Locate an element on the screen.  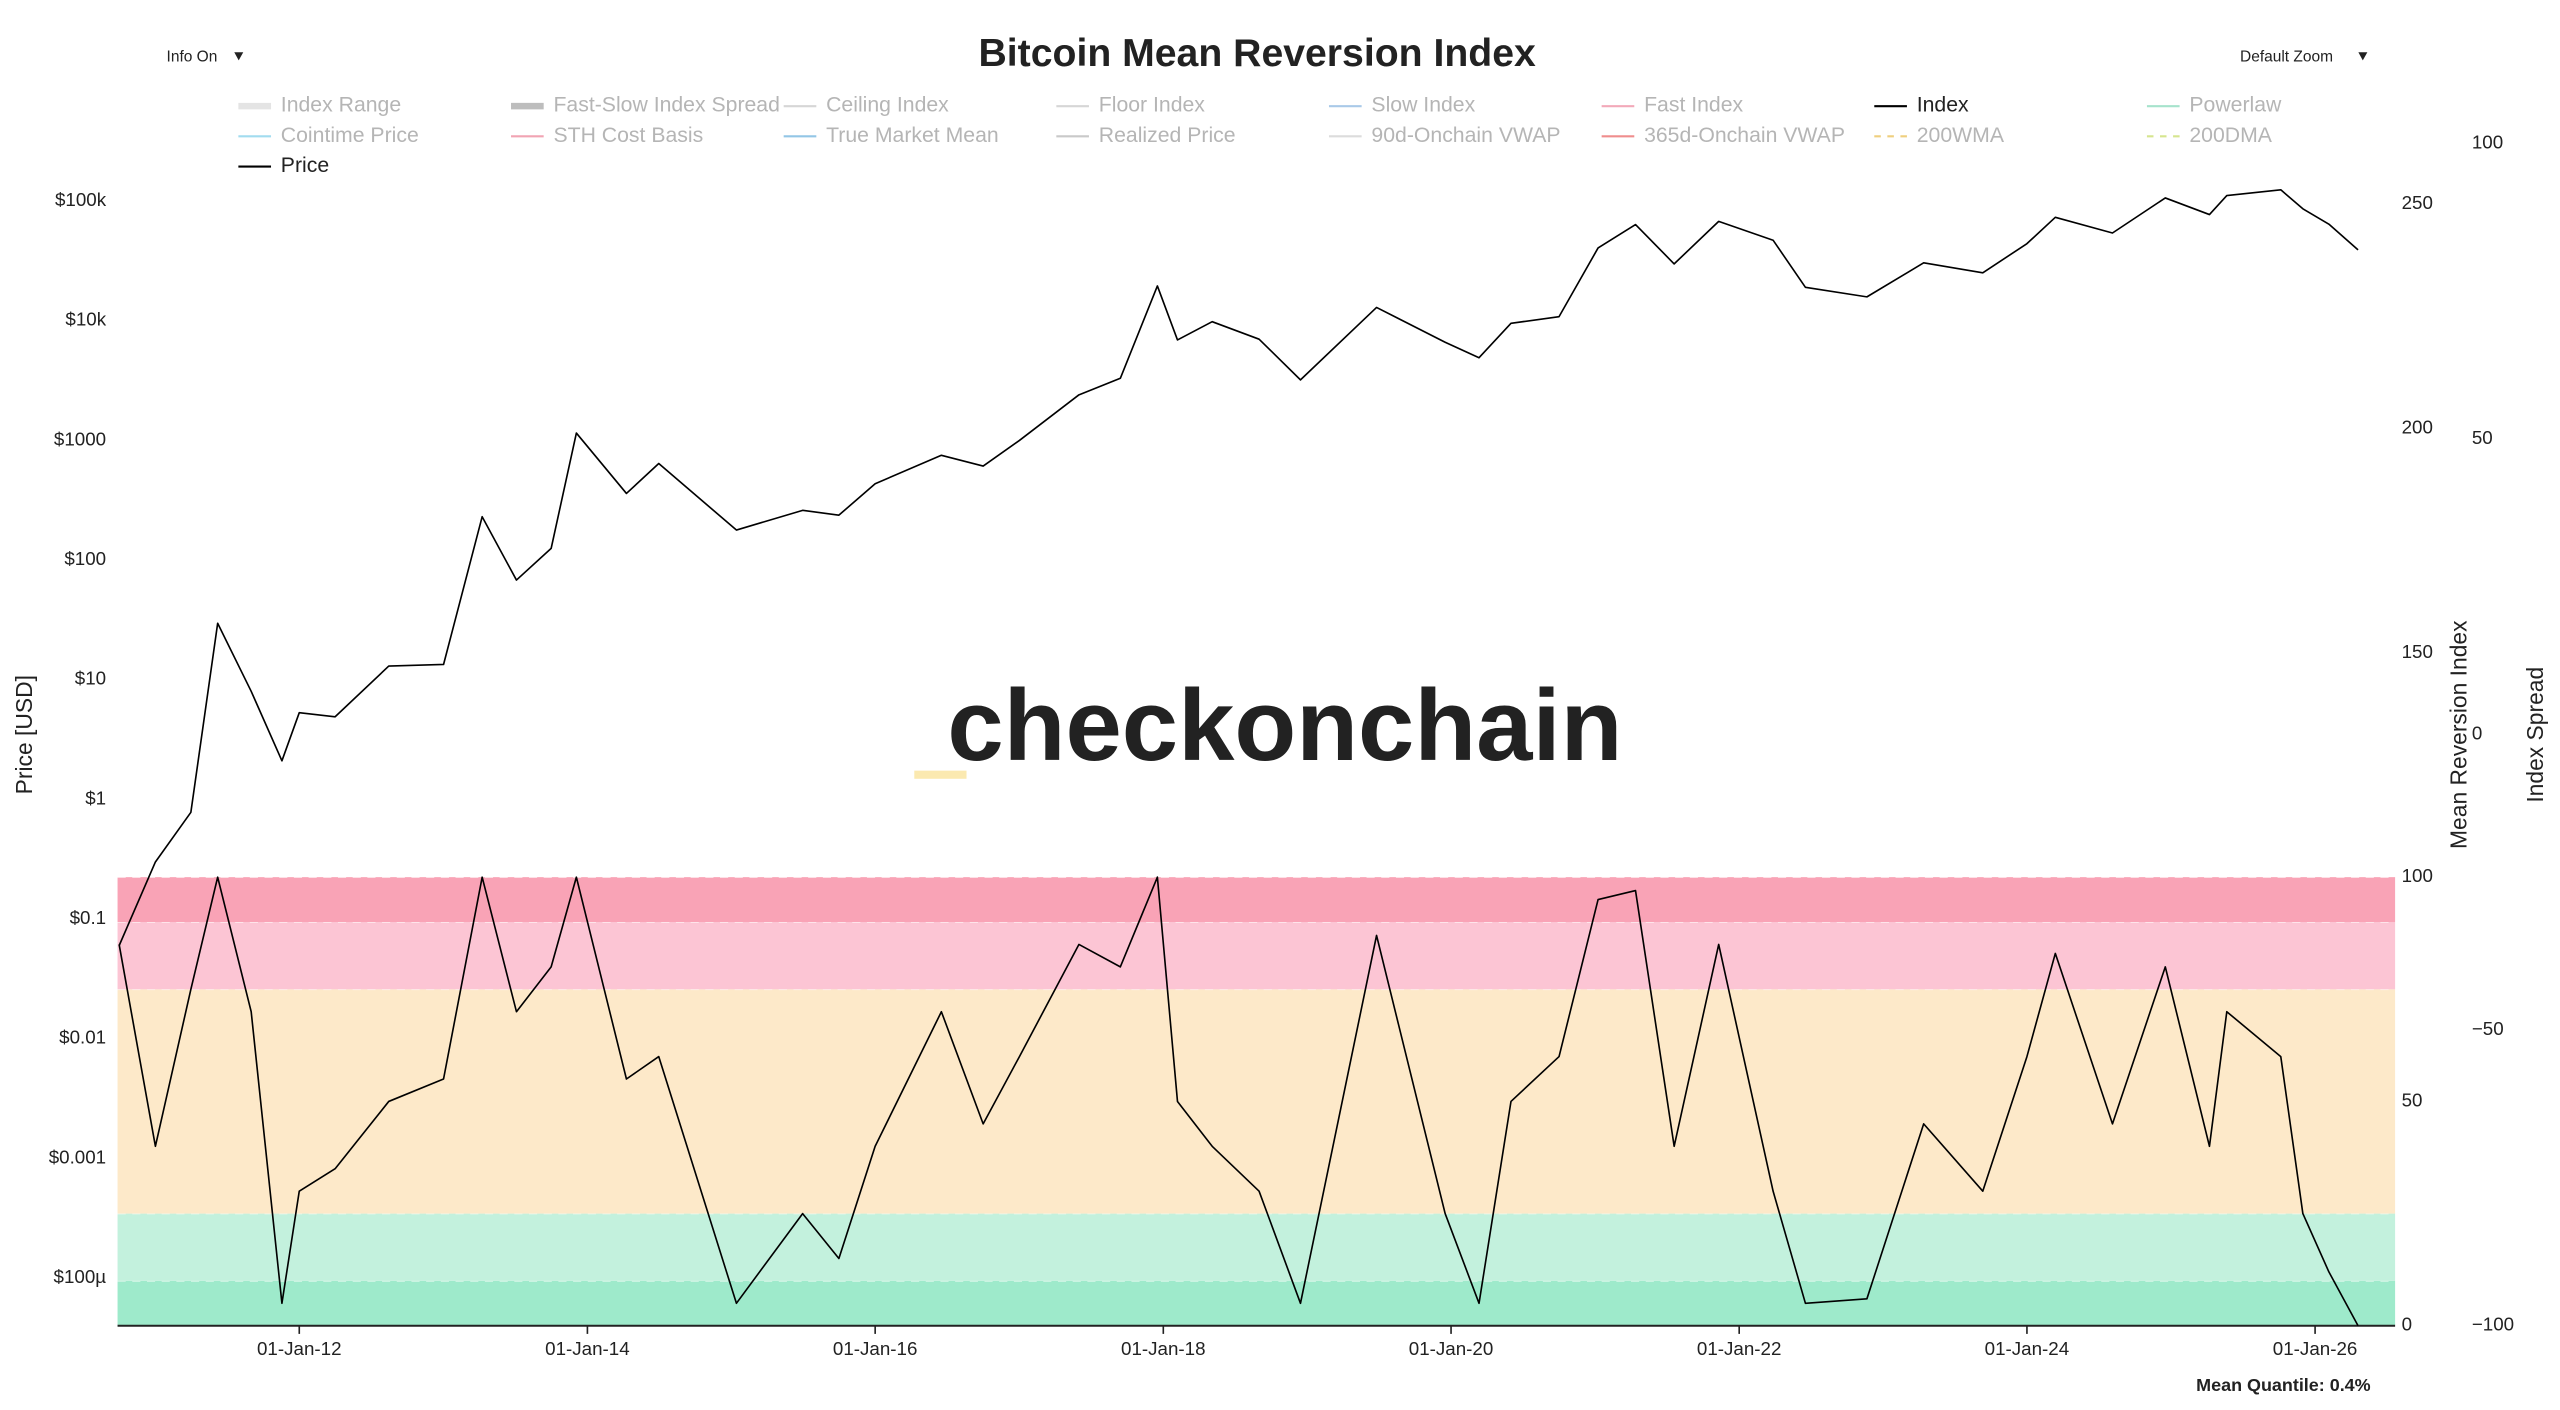
legend-label: Floor Index is located at coordinates (1152, 105).